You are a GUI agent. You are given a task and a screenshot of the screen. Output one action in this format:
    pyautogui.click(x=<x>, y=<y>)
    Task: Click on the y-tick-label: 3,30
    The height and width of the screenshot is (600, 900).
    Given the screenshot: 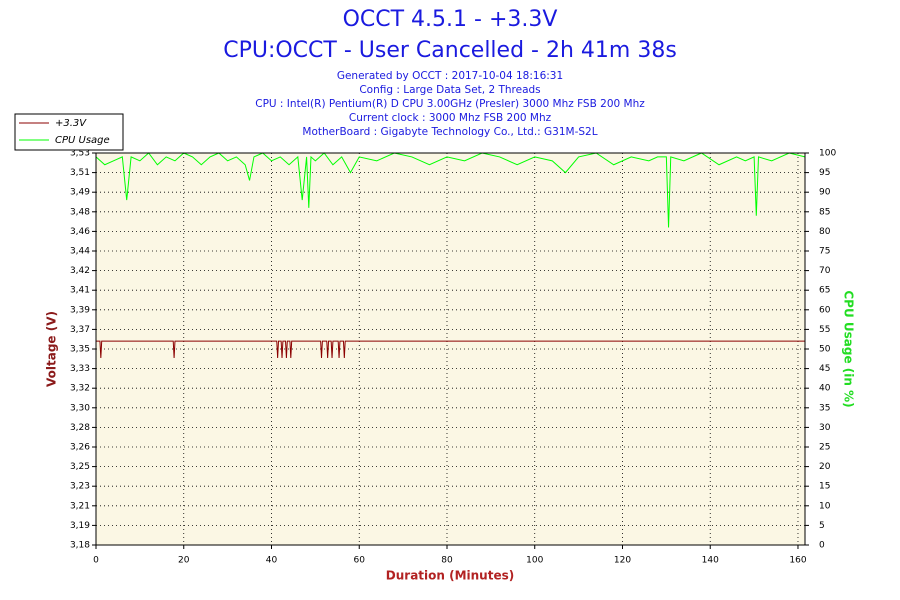 What is the action you would take?
    pyautogui.click(x=80, y=408)
    